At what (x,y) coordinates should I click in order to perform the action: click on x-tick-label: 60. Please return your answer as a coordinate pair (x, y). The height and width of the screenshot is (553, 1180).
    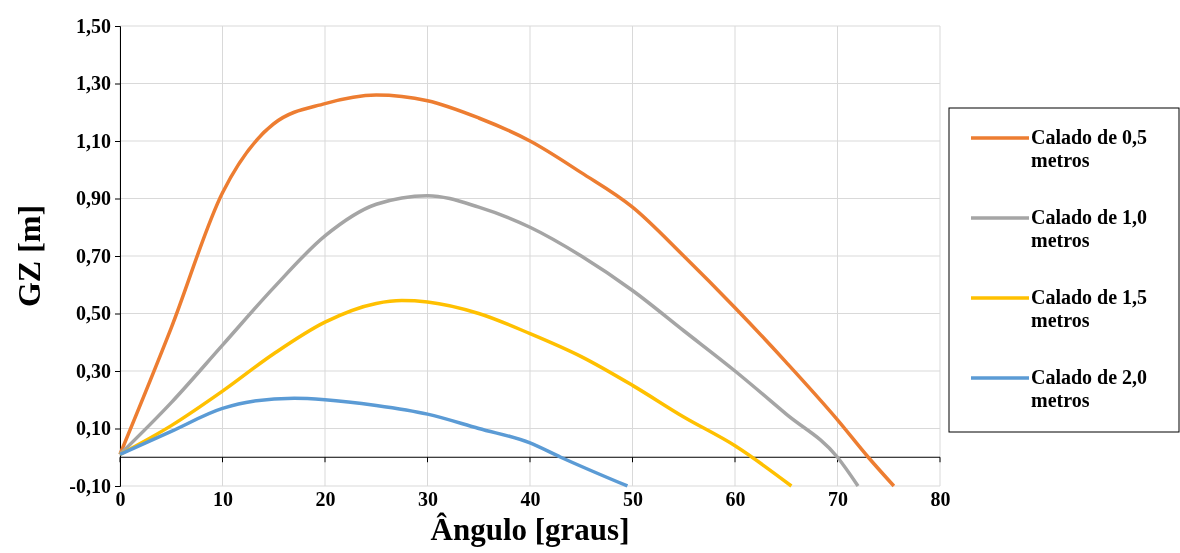
    Looking at the image, I should click on (735, 499).